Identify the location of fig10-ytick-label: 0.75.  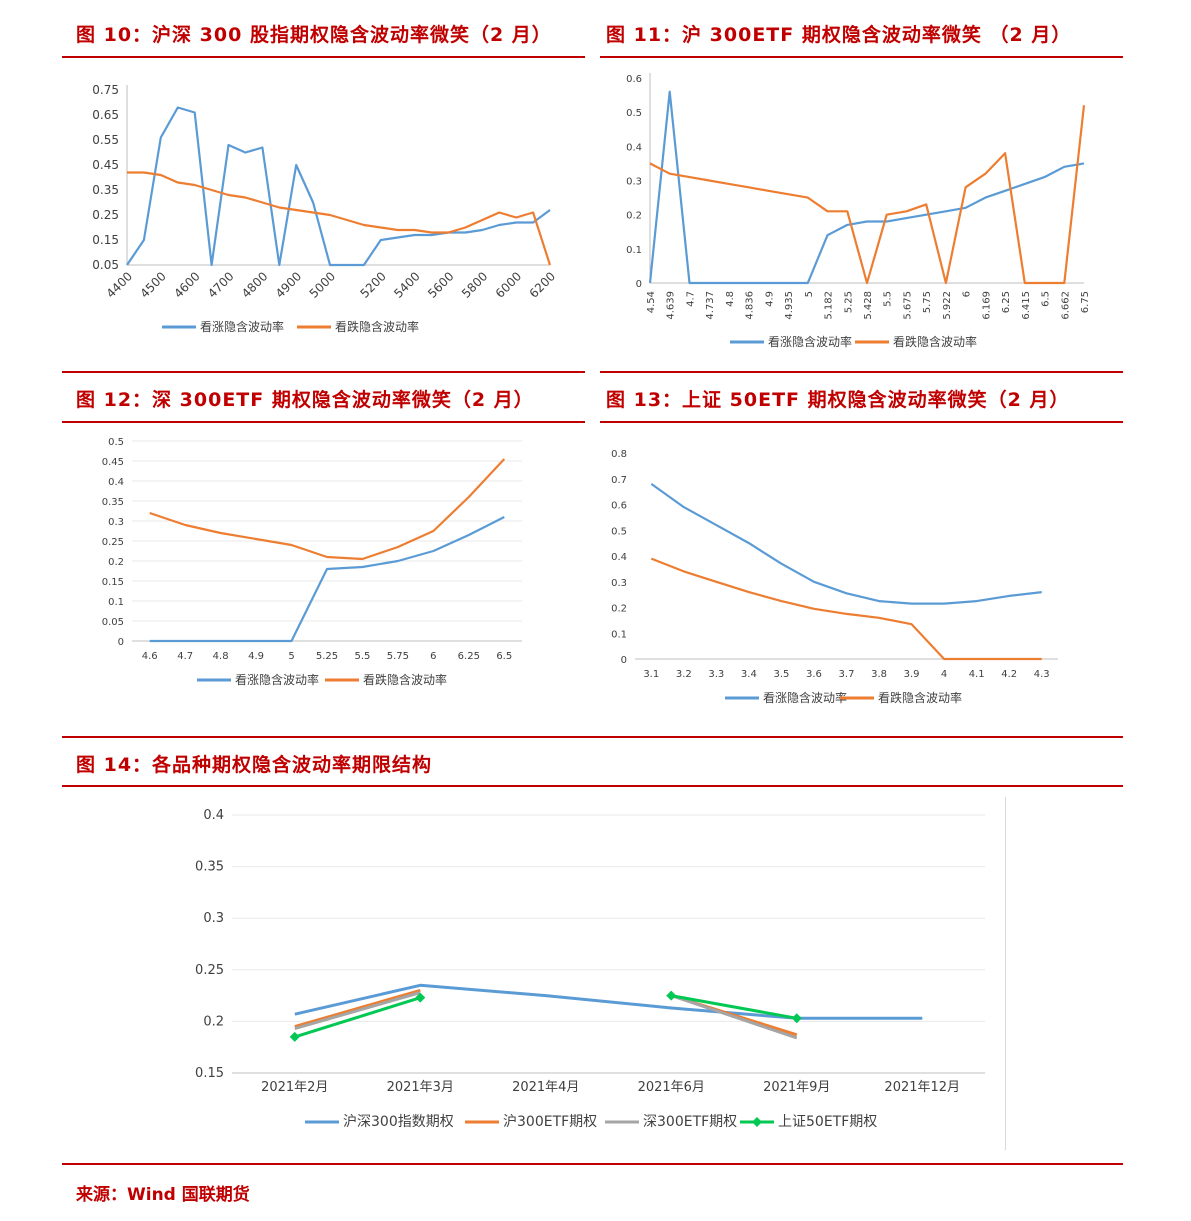
(105, 90).